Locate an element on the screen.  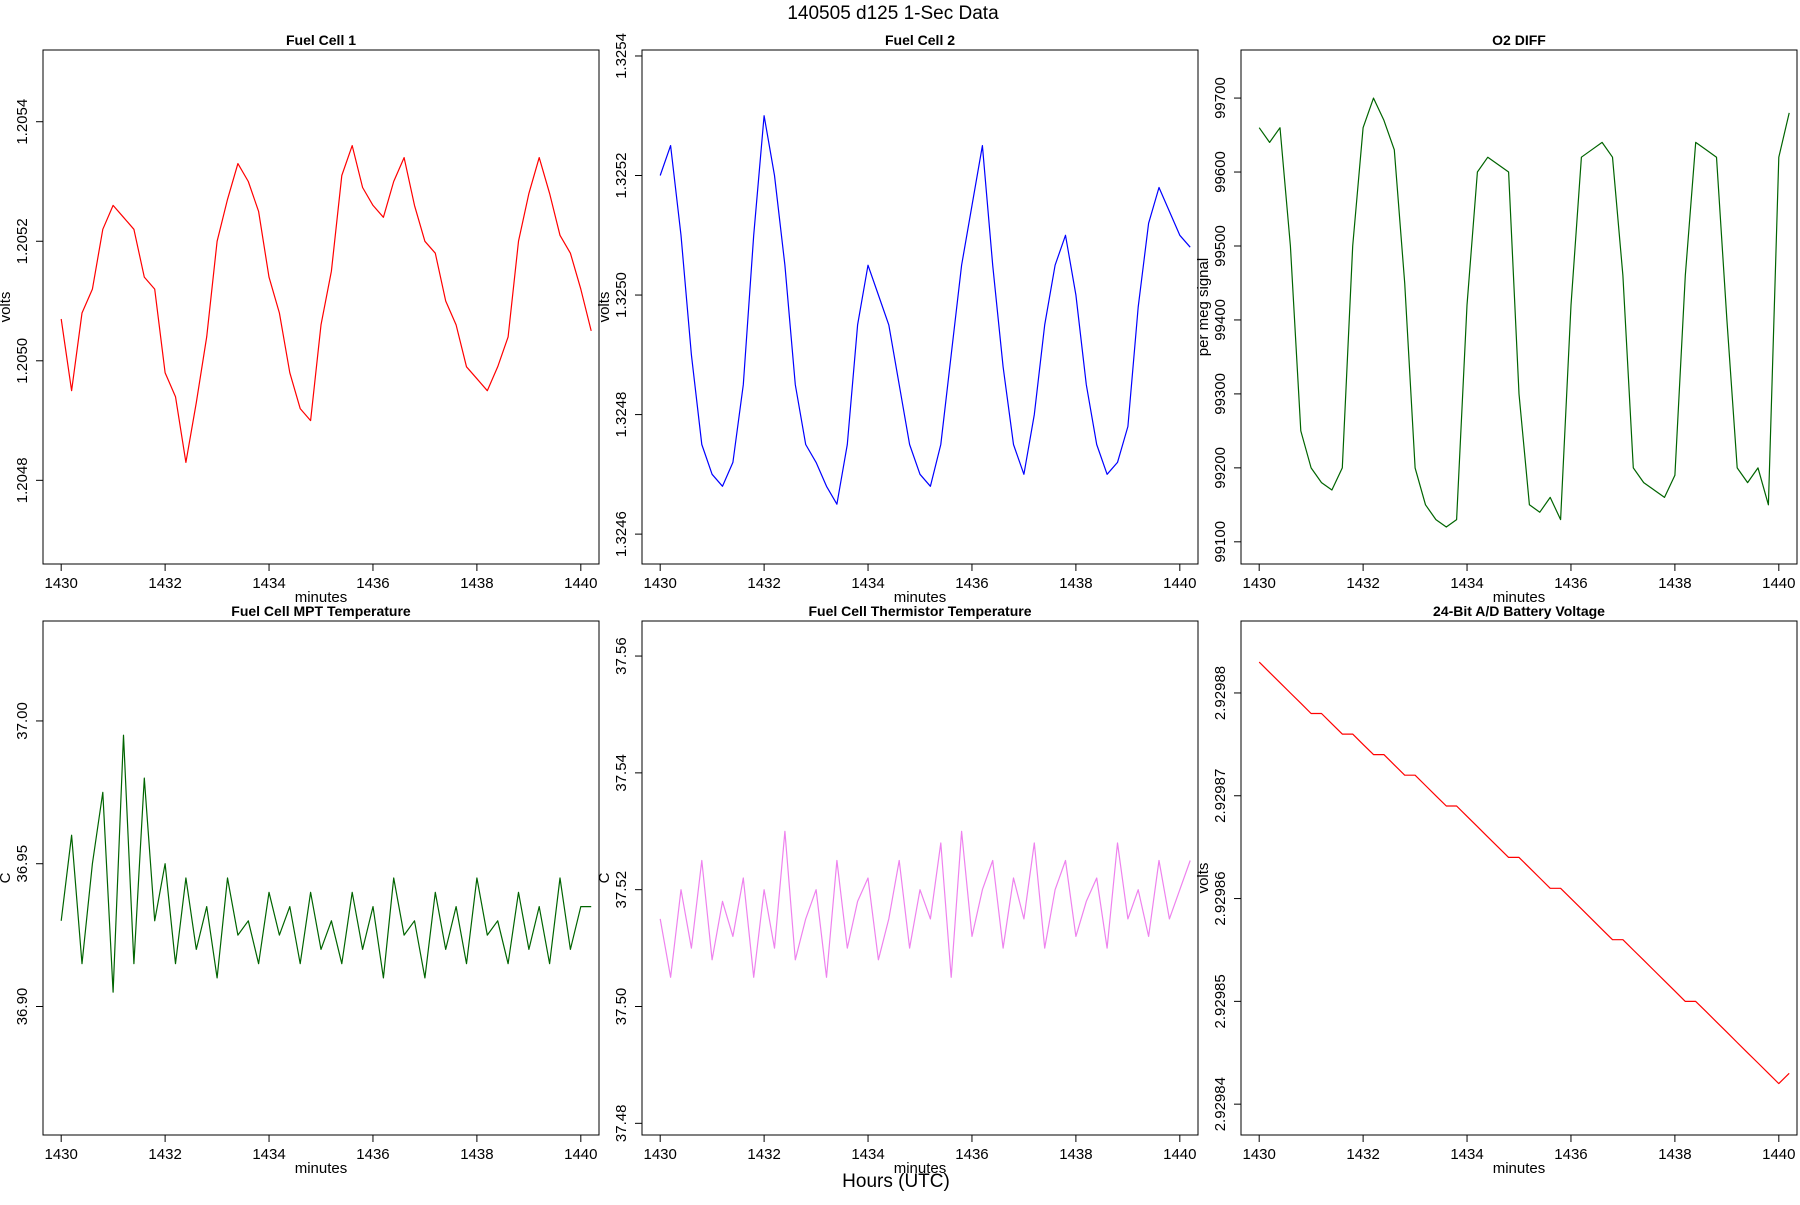
y-axis: 37.48 37.50 37.52 37.54 37.56 is located at coordinates (628, 889).